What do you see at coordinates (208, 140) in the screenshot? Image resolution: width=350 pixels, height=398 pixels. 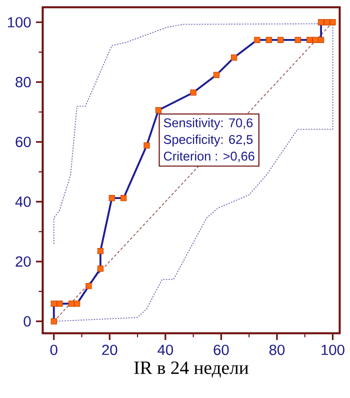 I see `annotation: Specificity: 62,5` at bounding box center [208, 140].